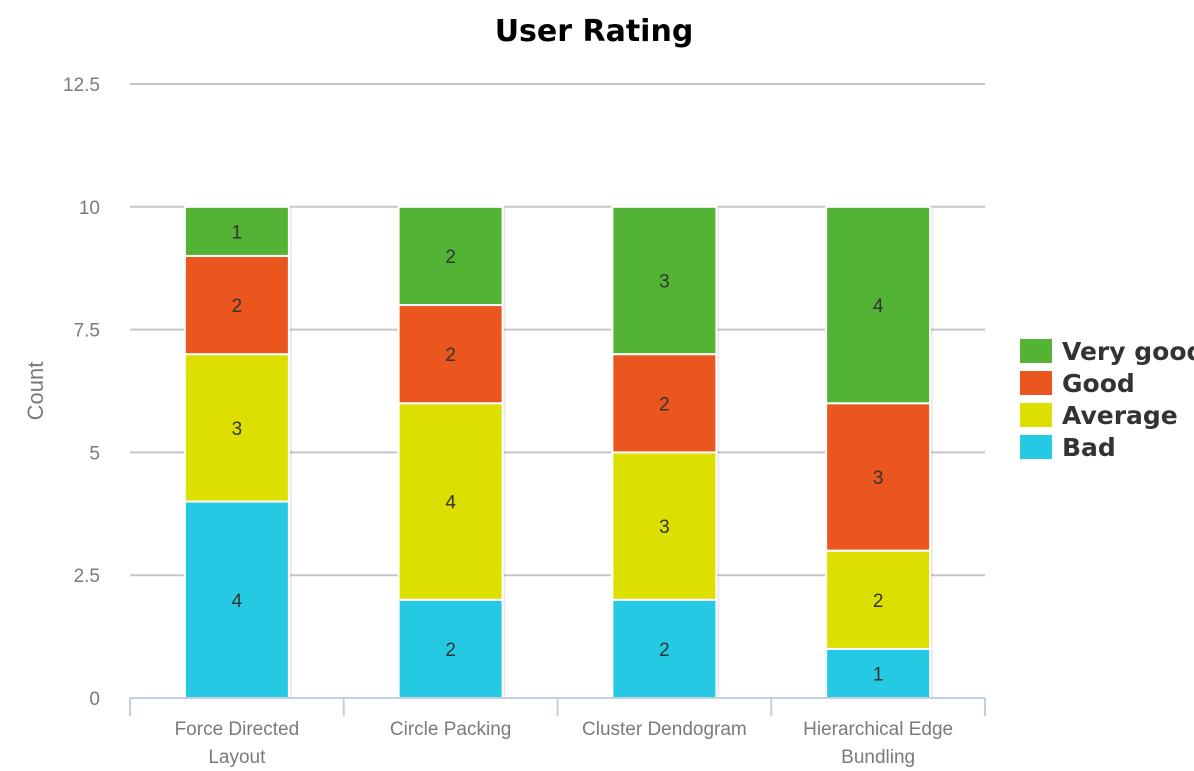  What do you see at coordinates (1089, 447) in the screenshot?
I see `legend-label: Bad` at bounding box center [1089, 447].